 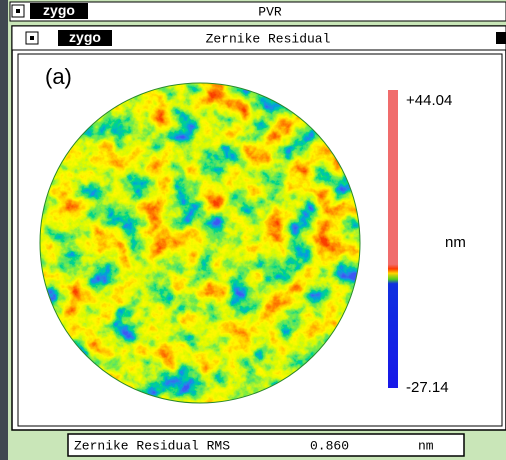 I want to click on inner-logo-box, so click(x=85, y=38).